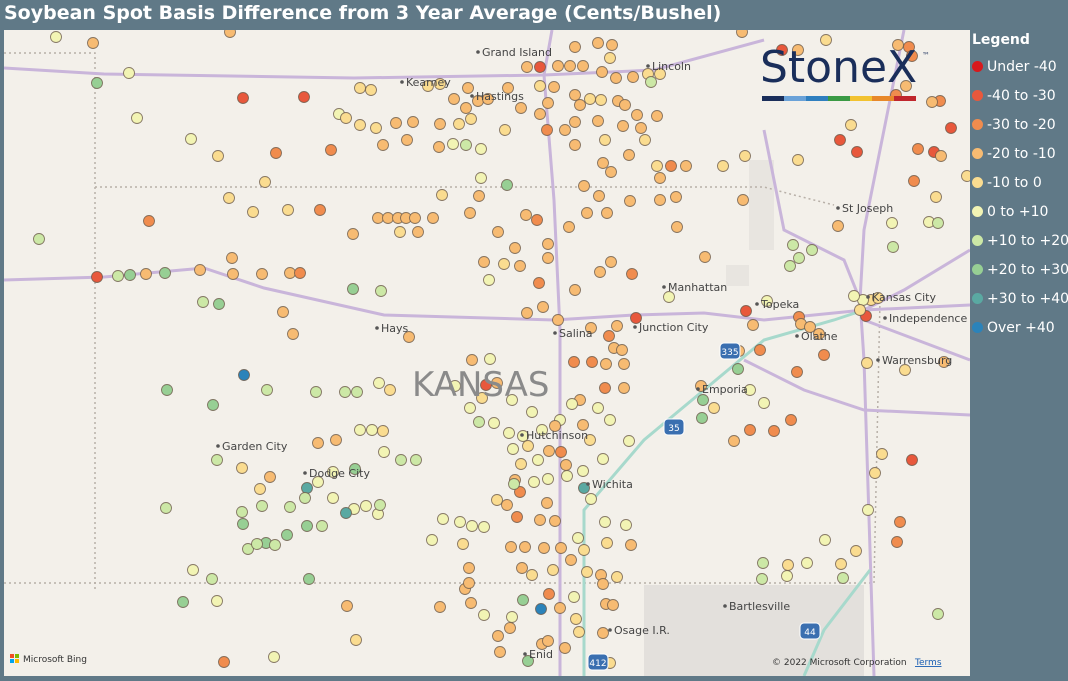  What do you see at coordinates (428, 82) in the screenshot?
I see `city-label: Kearney` at bounding box center [428, 82].